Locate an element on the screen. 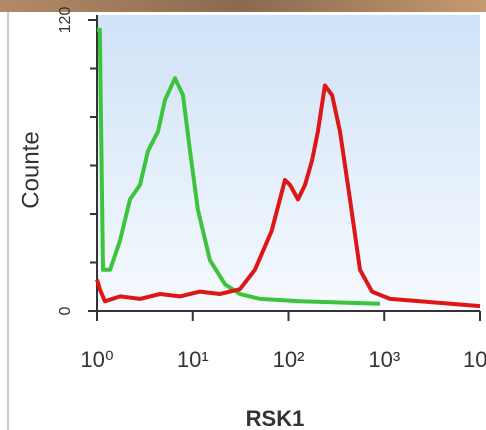  y-tick-label: 0 is located at coordinates (65, 310).